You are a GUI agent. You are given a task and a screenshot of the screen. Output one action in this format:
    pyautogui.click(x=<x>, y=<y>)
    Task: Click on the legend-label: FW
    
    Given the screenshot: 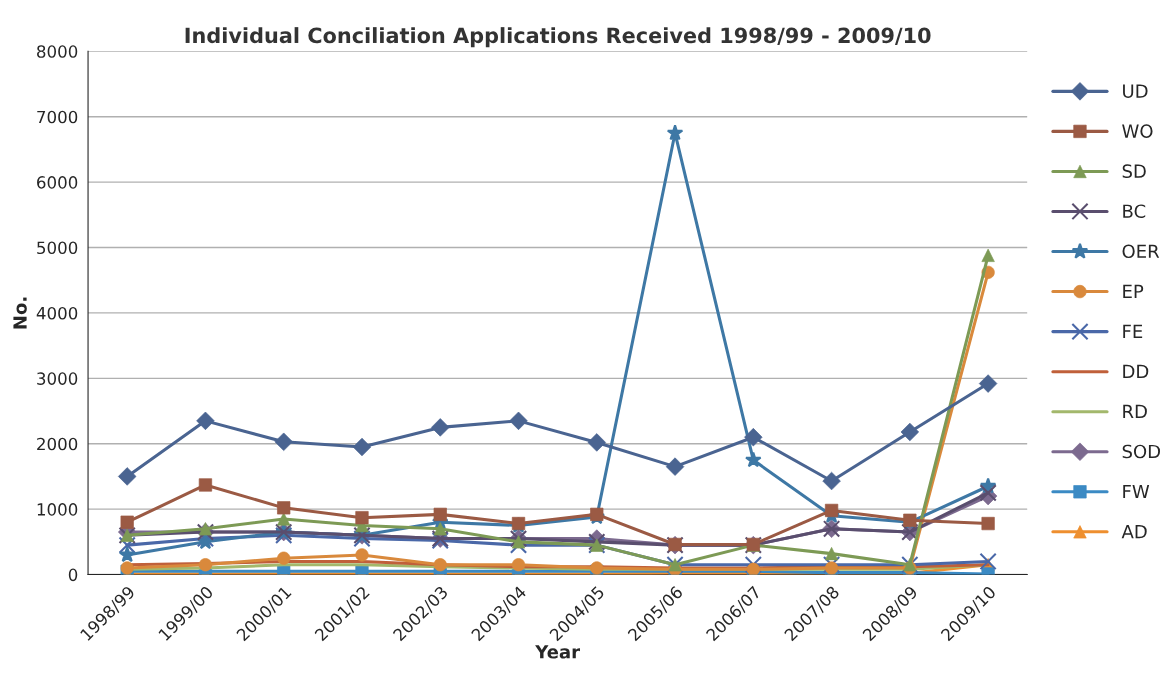 What is the action you would take?
    pyautogui.click(x=1136, y=491)
    